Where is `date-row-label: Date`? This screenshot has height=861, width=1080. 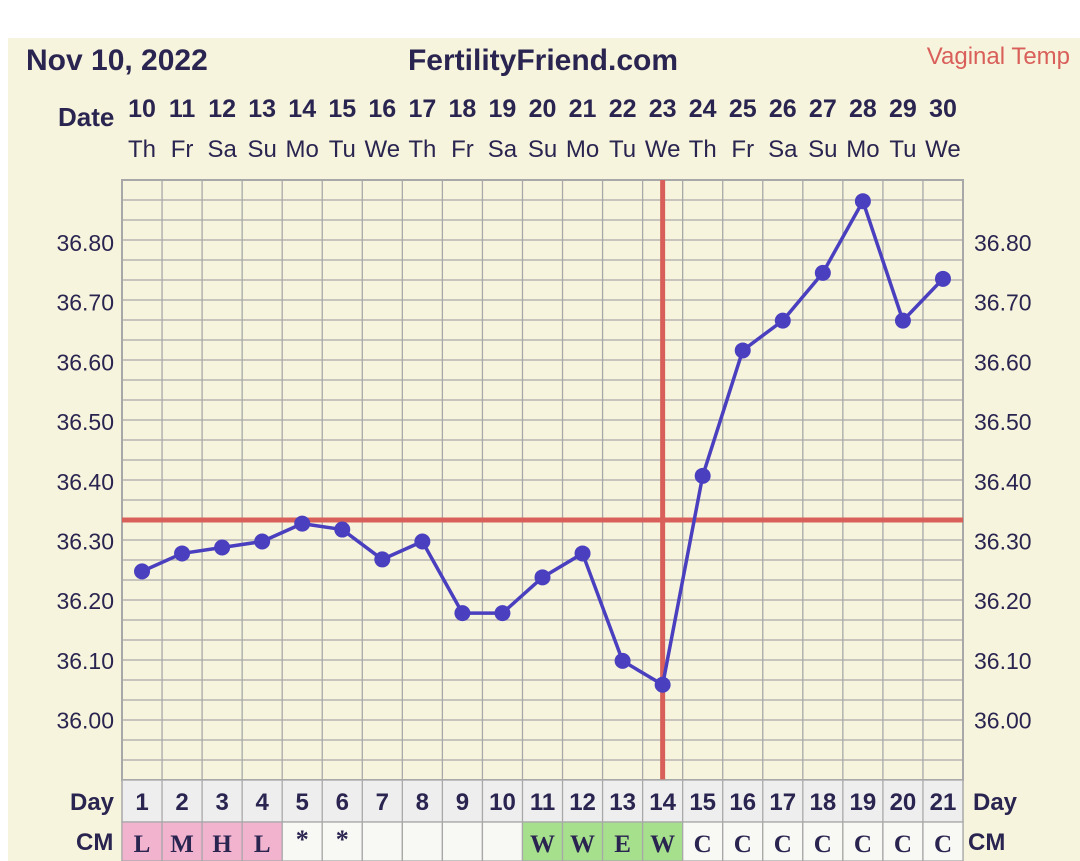
date-row-label: Date is located at coordinates (86, 117).